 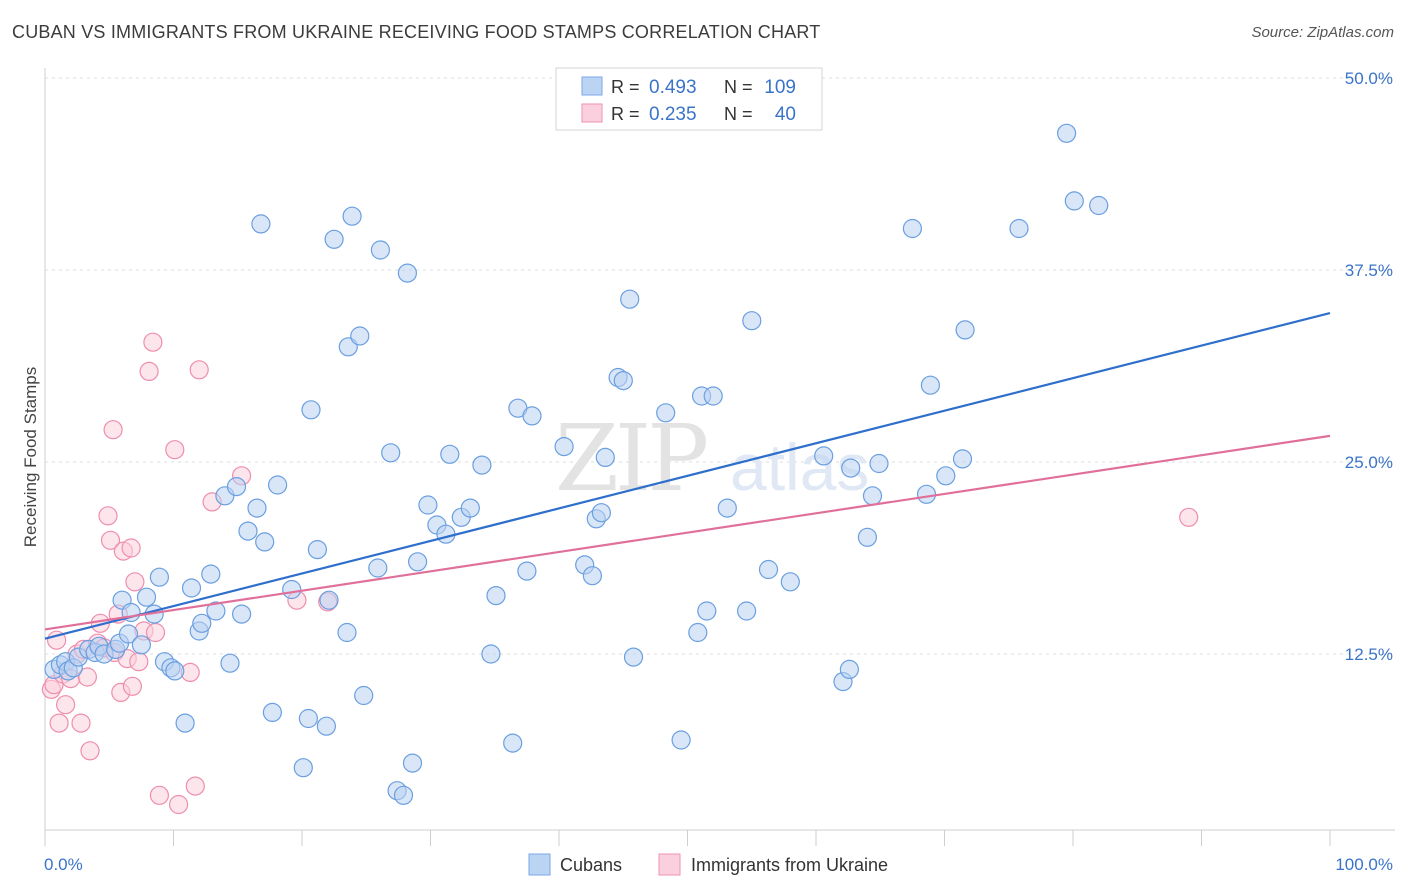 I want to click on y-tick-label: 12.5%, so click(x=1369, y=654).